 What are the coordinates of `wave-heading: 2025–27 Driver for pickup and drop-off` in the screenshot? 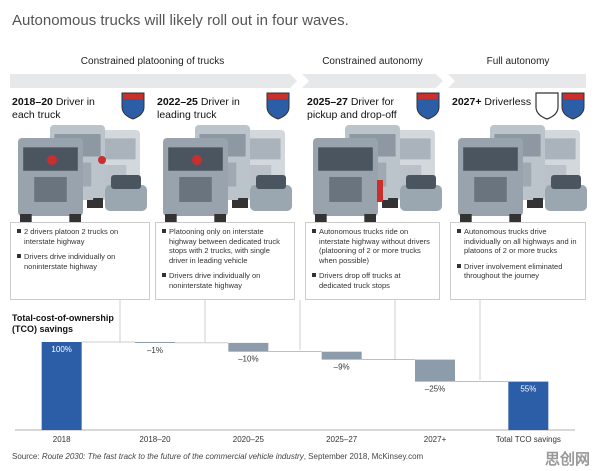 It's located at (357, 109).